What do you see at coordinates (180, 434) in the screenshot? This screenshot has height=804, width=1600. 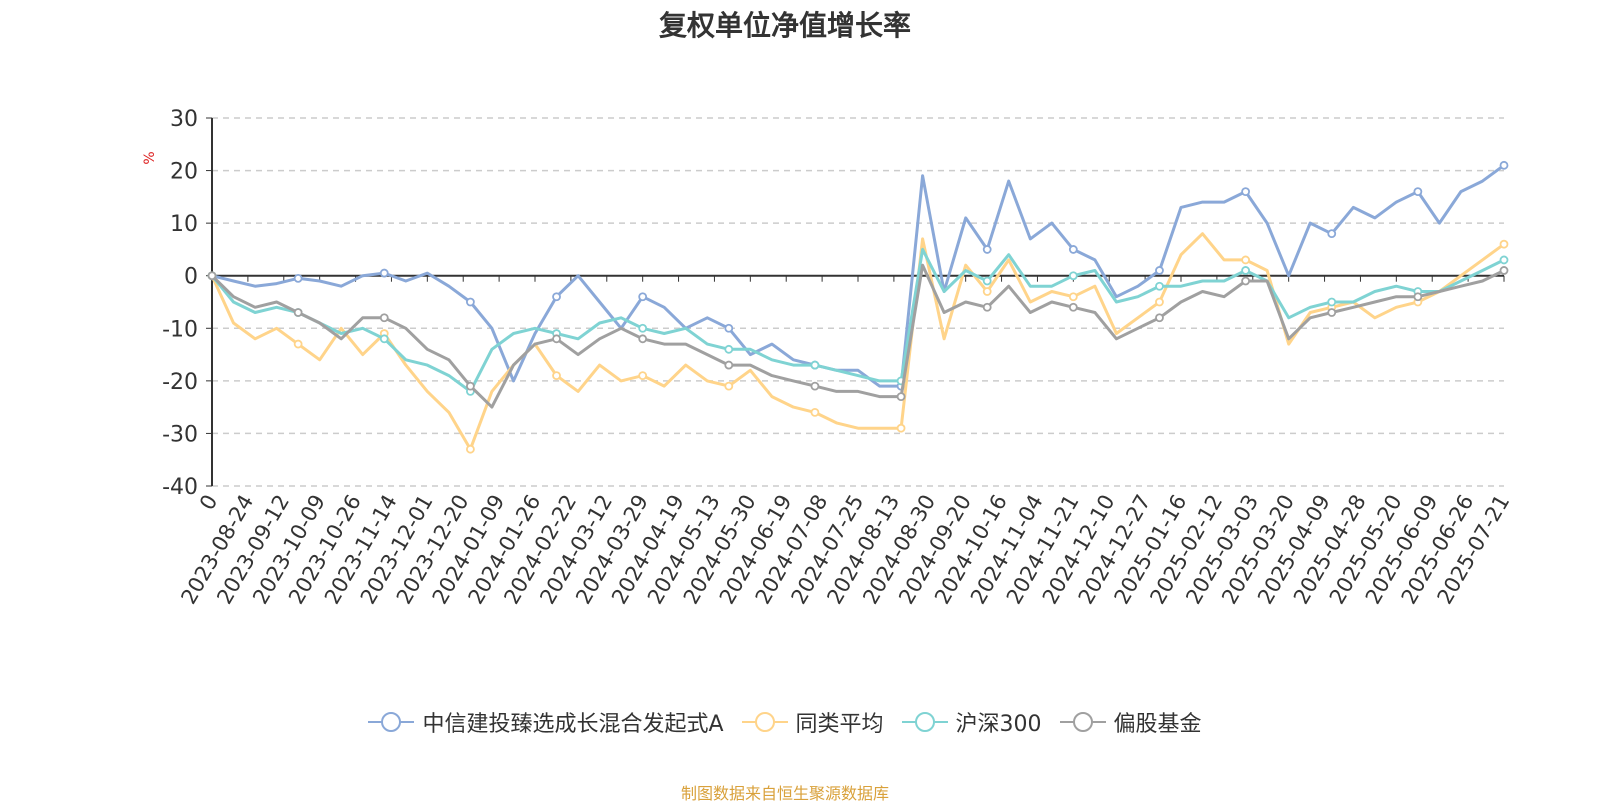 I see `y-tick-label: -30` at bounding box center [180, 434].